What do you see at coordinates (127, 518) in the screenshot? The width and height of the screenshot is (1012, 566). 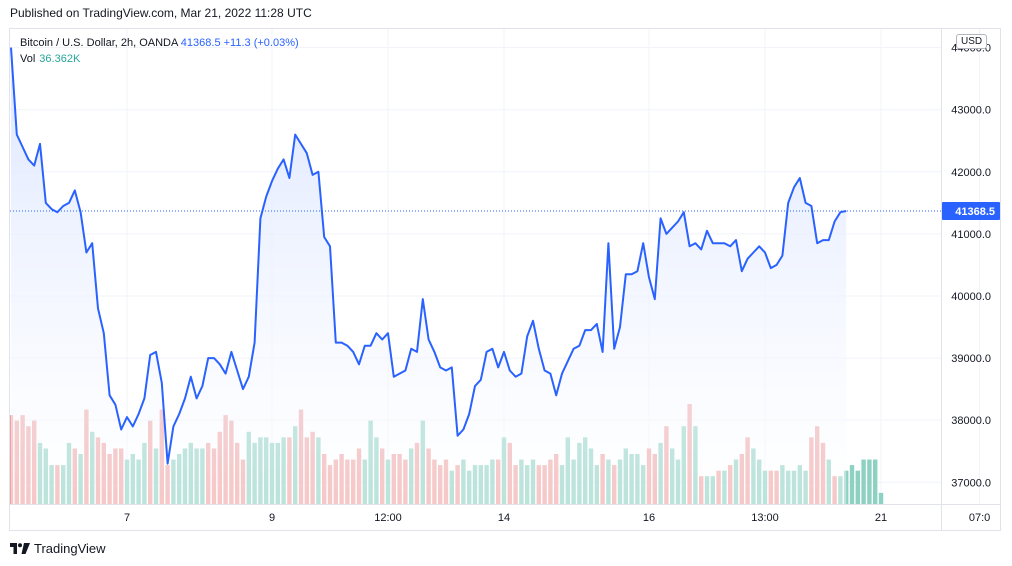 I see `x-tick-label: 7` at bounding box center [127, 518].